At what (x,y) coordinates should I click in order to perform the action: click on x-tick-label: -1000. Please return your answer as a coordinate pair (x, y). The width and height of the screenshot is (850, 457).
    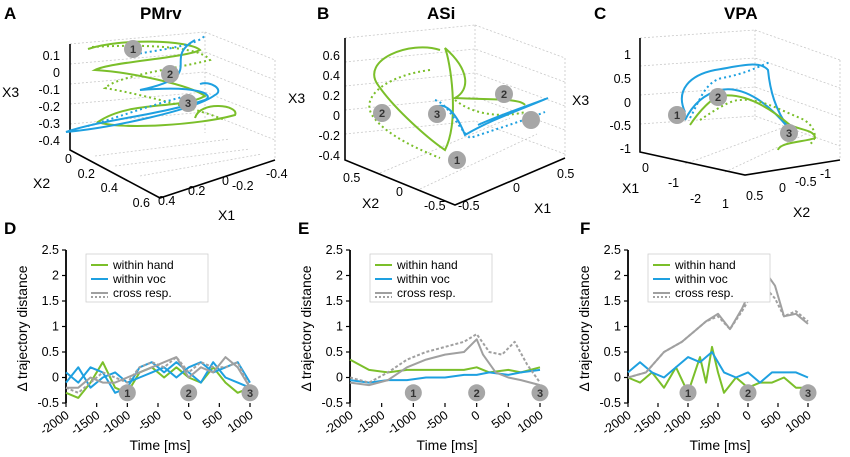
    Looking at the image, I should click on (116, 423).